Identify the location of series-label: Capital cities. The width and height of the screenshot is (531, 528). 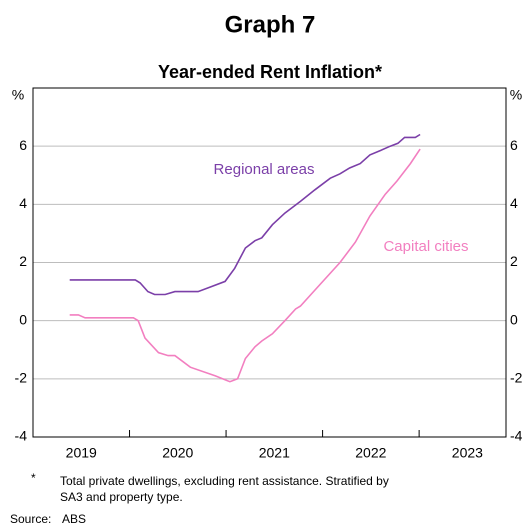
(425, 246).